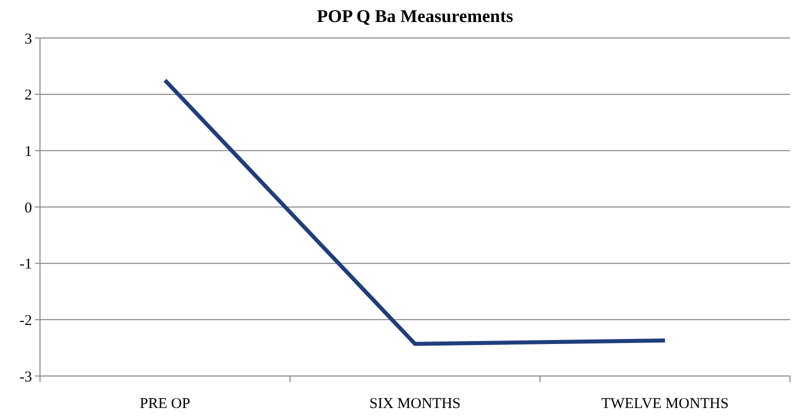 The width and height of the screenshot is (792, 420). I want to click on x-tick-label: PRE OP, so click(165, 404).